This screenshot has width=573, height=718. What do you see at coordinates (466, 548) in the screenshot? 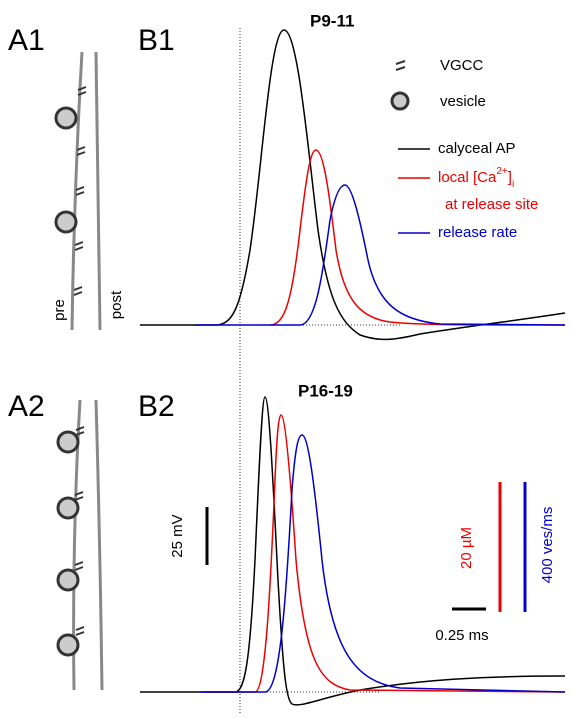
I see `scale-label: 20 µM` at bounding box center [466, 548].